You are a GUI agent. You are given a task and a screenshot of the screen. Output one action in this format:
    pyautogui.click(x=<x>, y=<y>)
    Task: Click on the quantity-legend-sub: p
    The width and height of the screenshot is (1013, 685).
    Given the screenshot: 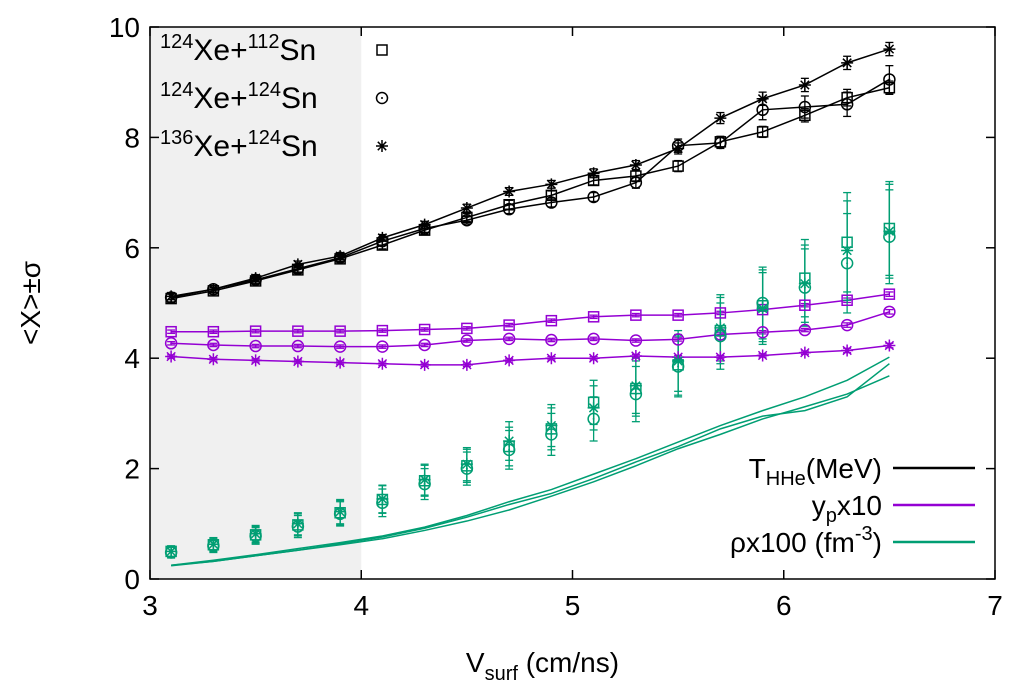 What is the action you would take?
    pyautogui.click(x=831, y=516)
    